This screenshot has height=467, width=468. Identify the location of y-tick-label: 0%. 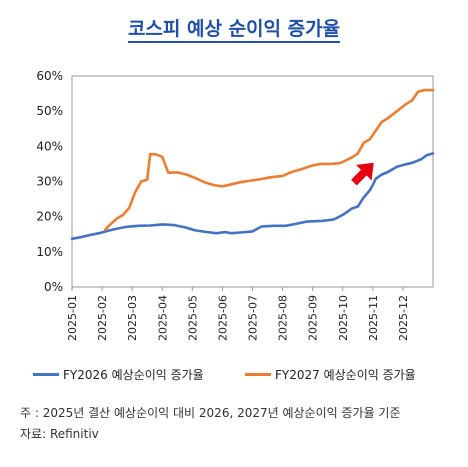
(53, 287).